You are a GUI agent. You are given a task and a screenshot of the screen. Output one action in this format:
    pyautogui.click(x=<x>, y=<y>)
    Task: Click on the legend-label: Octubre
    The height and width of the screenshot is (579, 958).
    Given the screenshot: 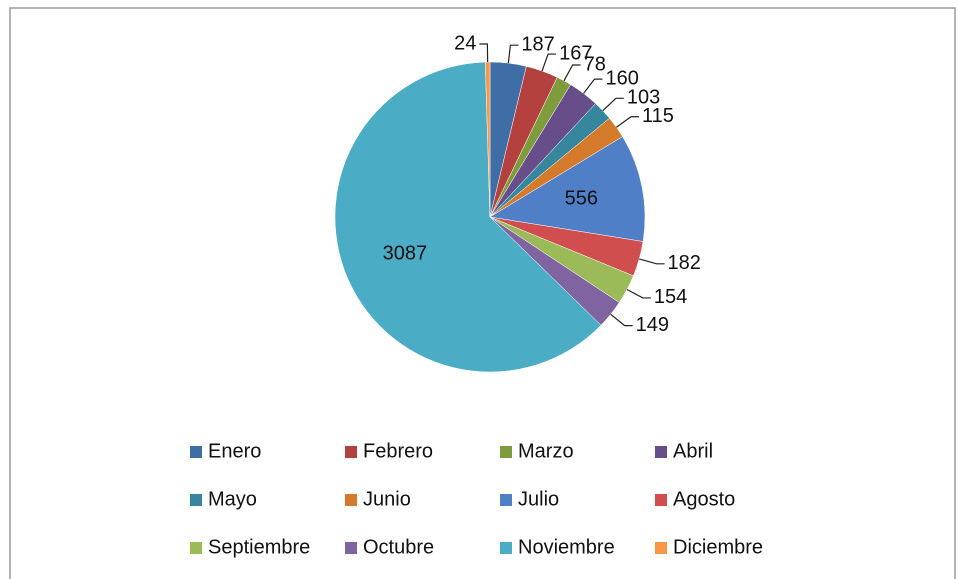 What is the action you would take?
    pyautogui.click(x=398, y=547)
    